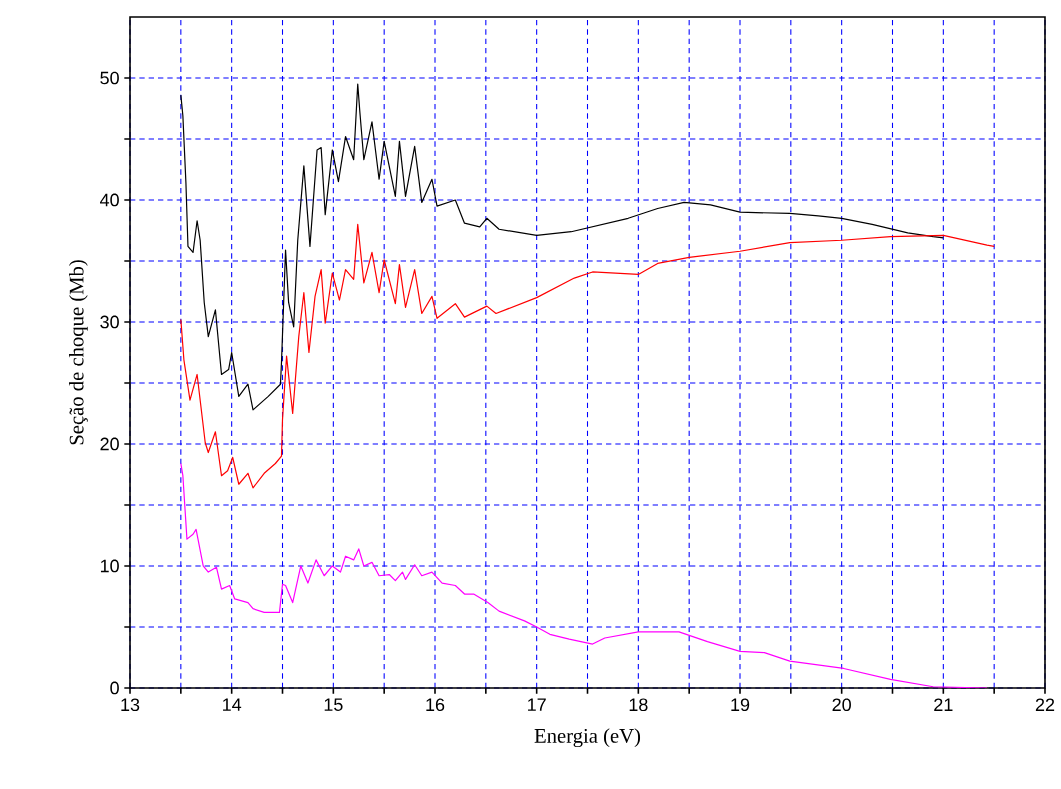 This screenshot has width=1061, height=789. I want to click on x-tick-label: 16, so click(435, 705).